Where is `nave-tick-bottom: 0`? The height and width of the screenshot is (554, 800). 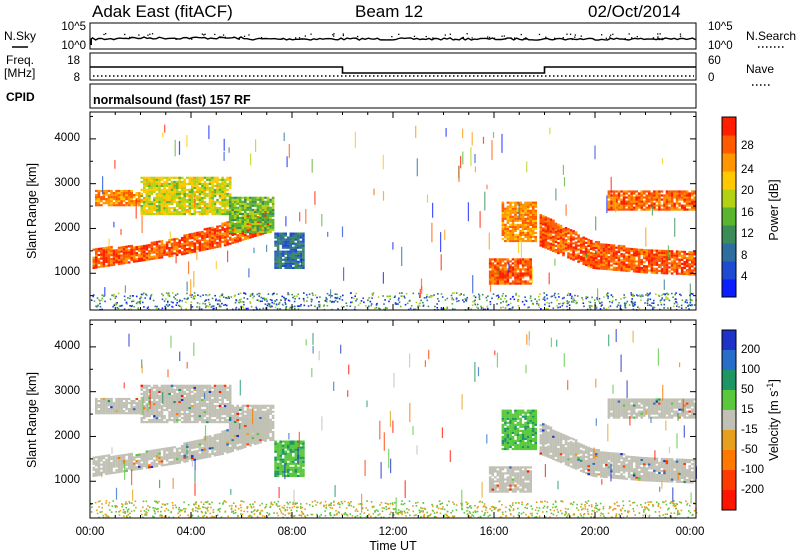
nave-tick-bottom: 0 is located at coordinates (711, 78).